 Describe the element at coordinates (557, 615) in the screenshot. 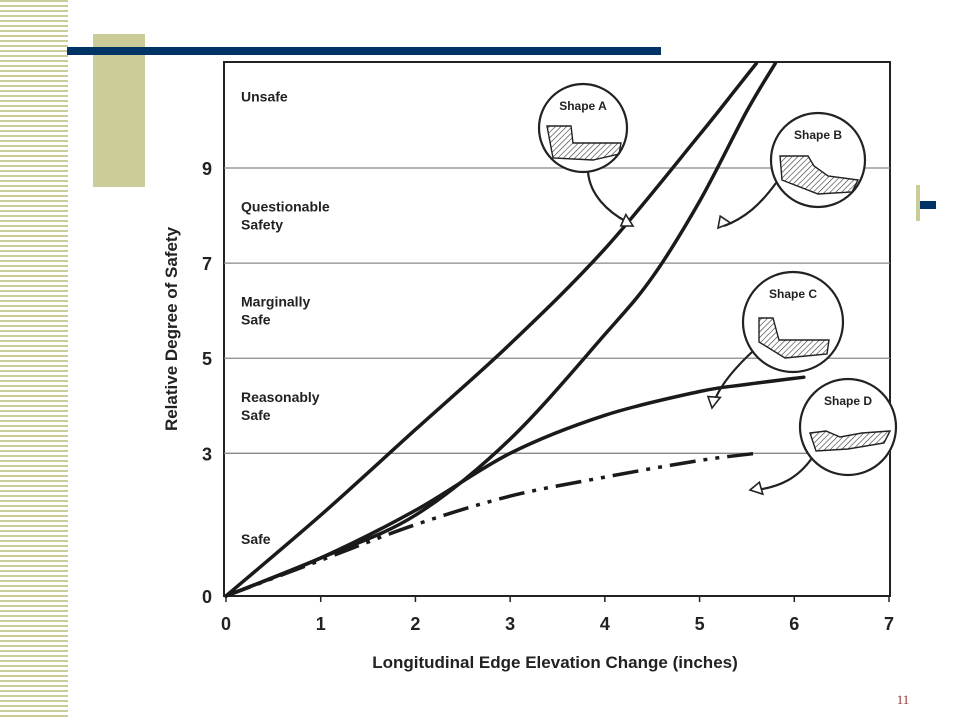

I see `x-tick-labels: 0 1 2 3 4 5 6 7` at that location.